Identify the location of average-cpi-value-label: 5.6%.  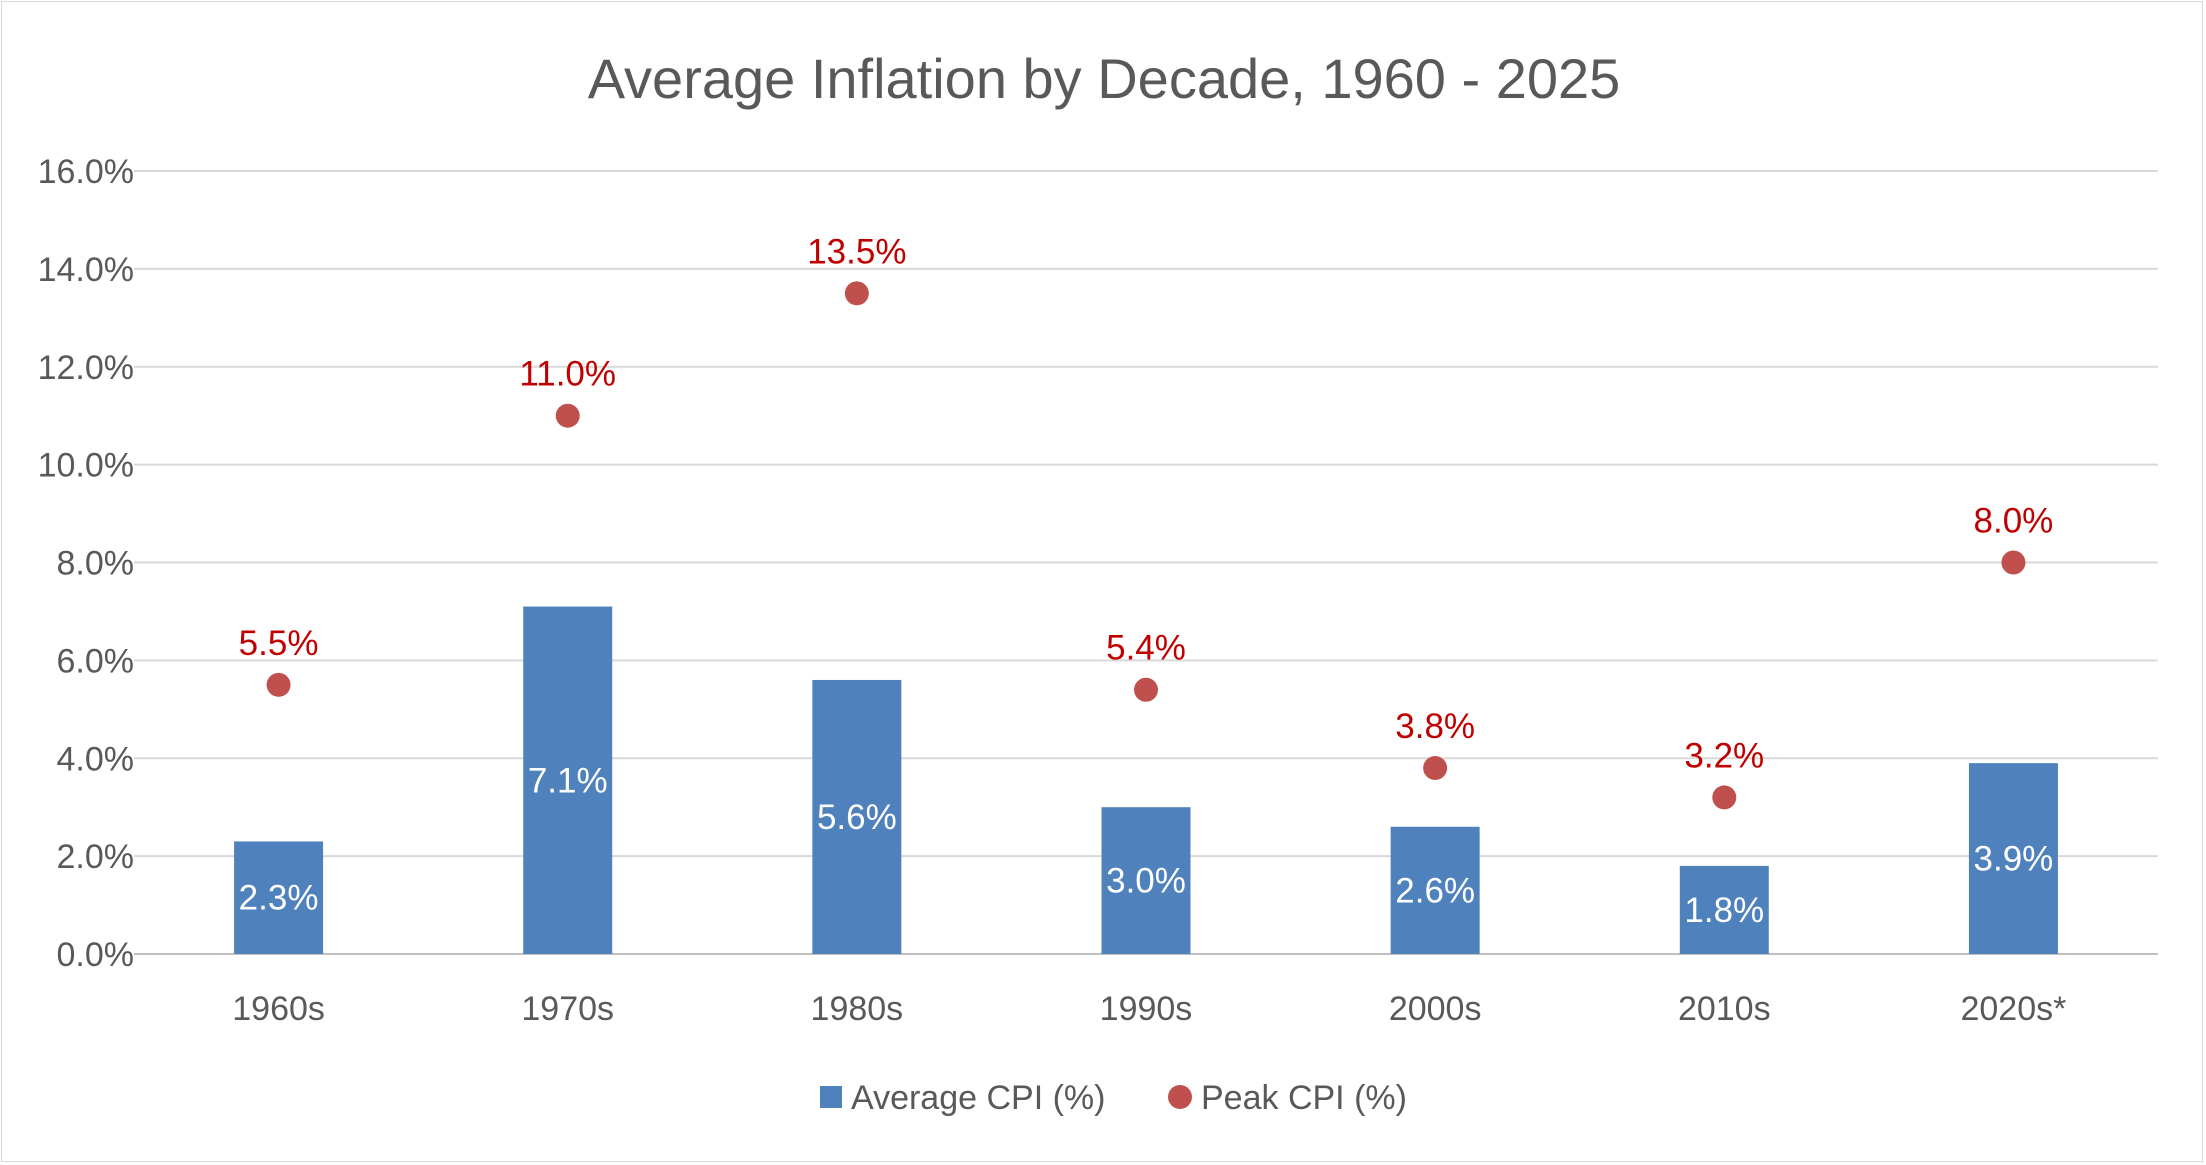
(857, 817).